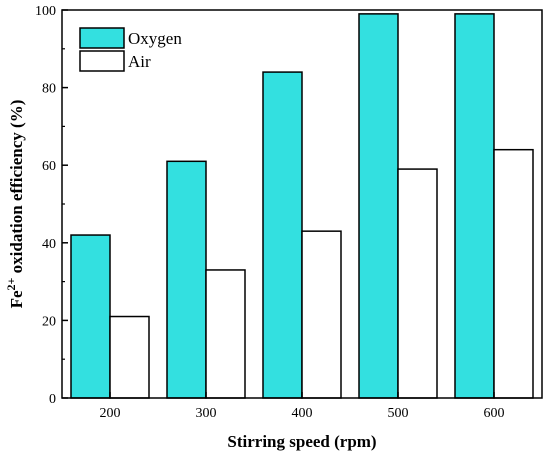 The width and height of the screenshot is (550, 459). I want to click on y-tick-label: 60, so click(49, 166).